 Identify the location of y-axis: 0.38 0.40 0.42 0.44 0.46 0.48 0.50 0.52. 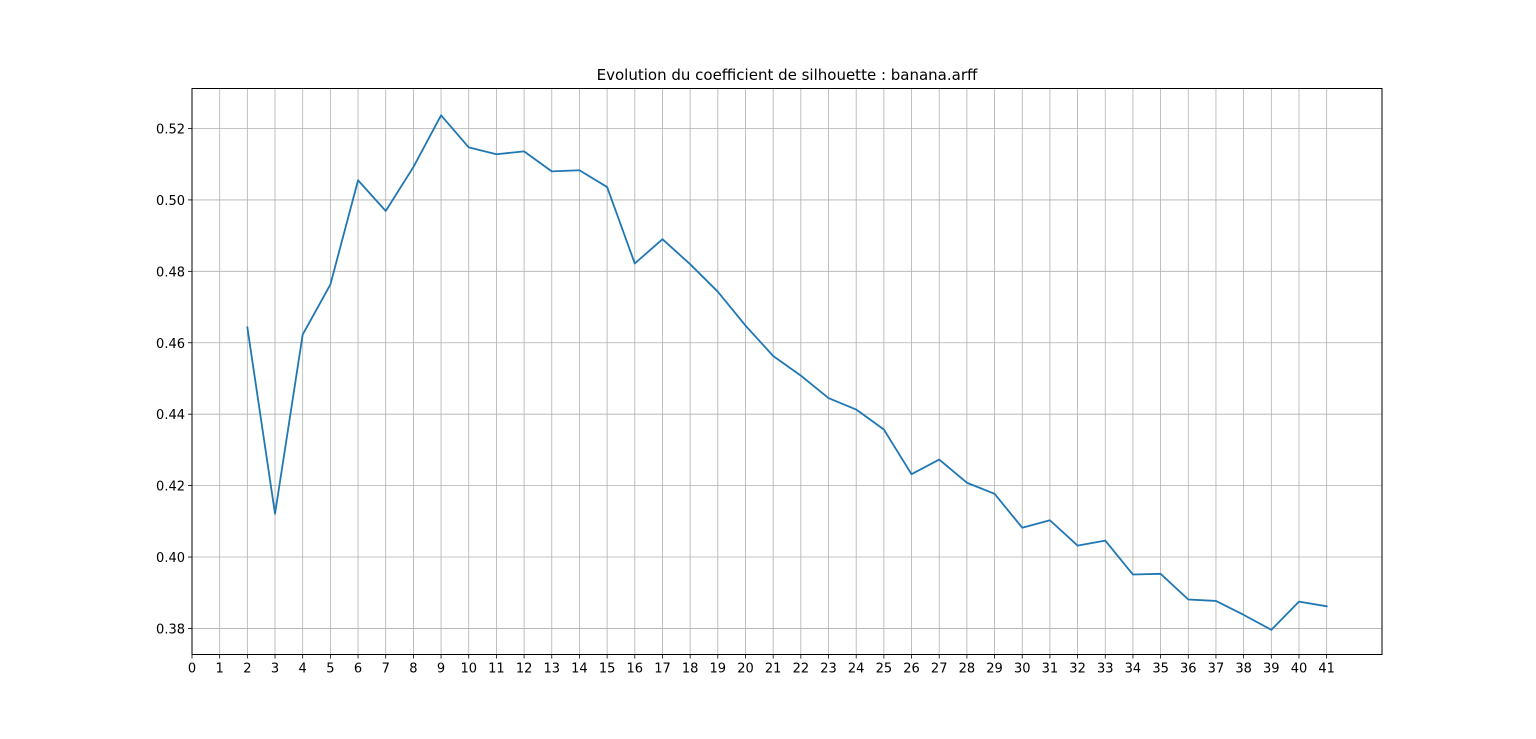
(174, 379).